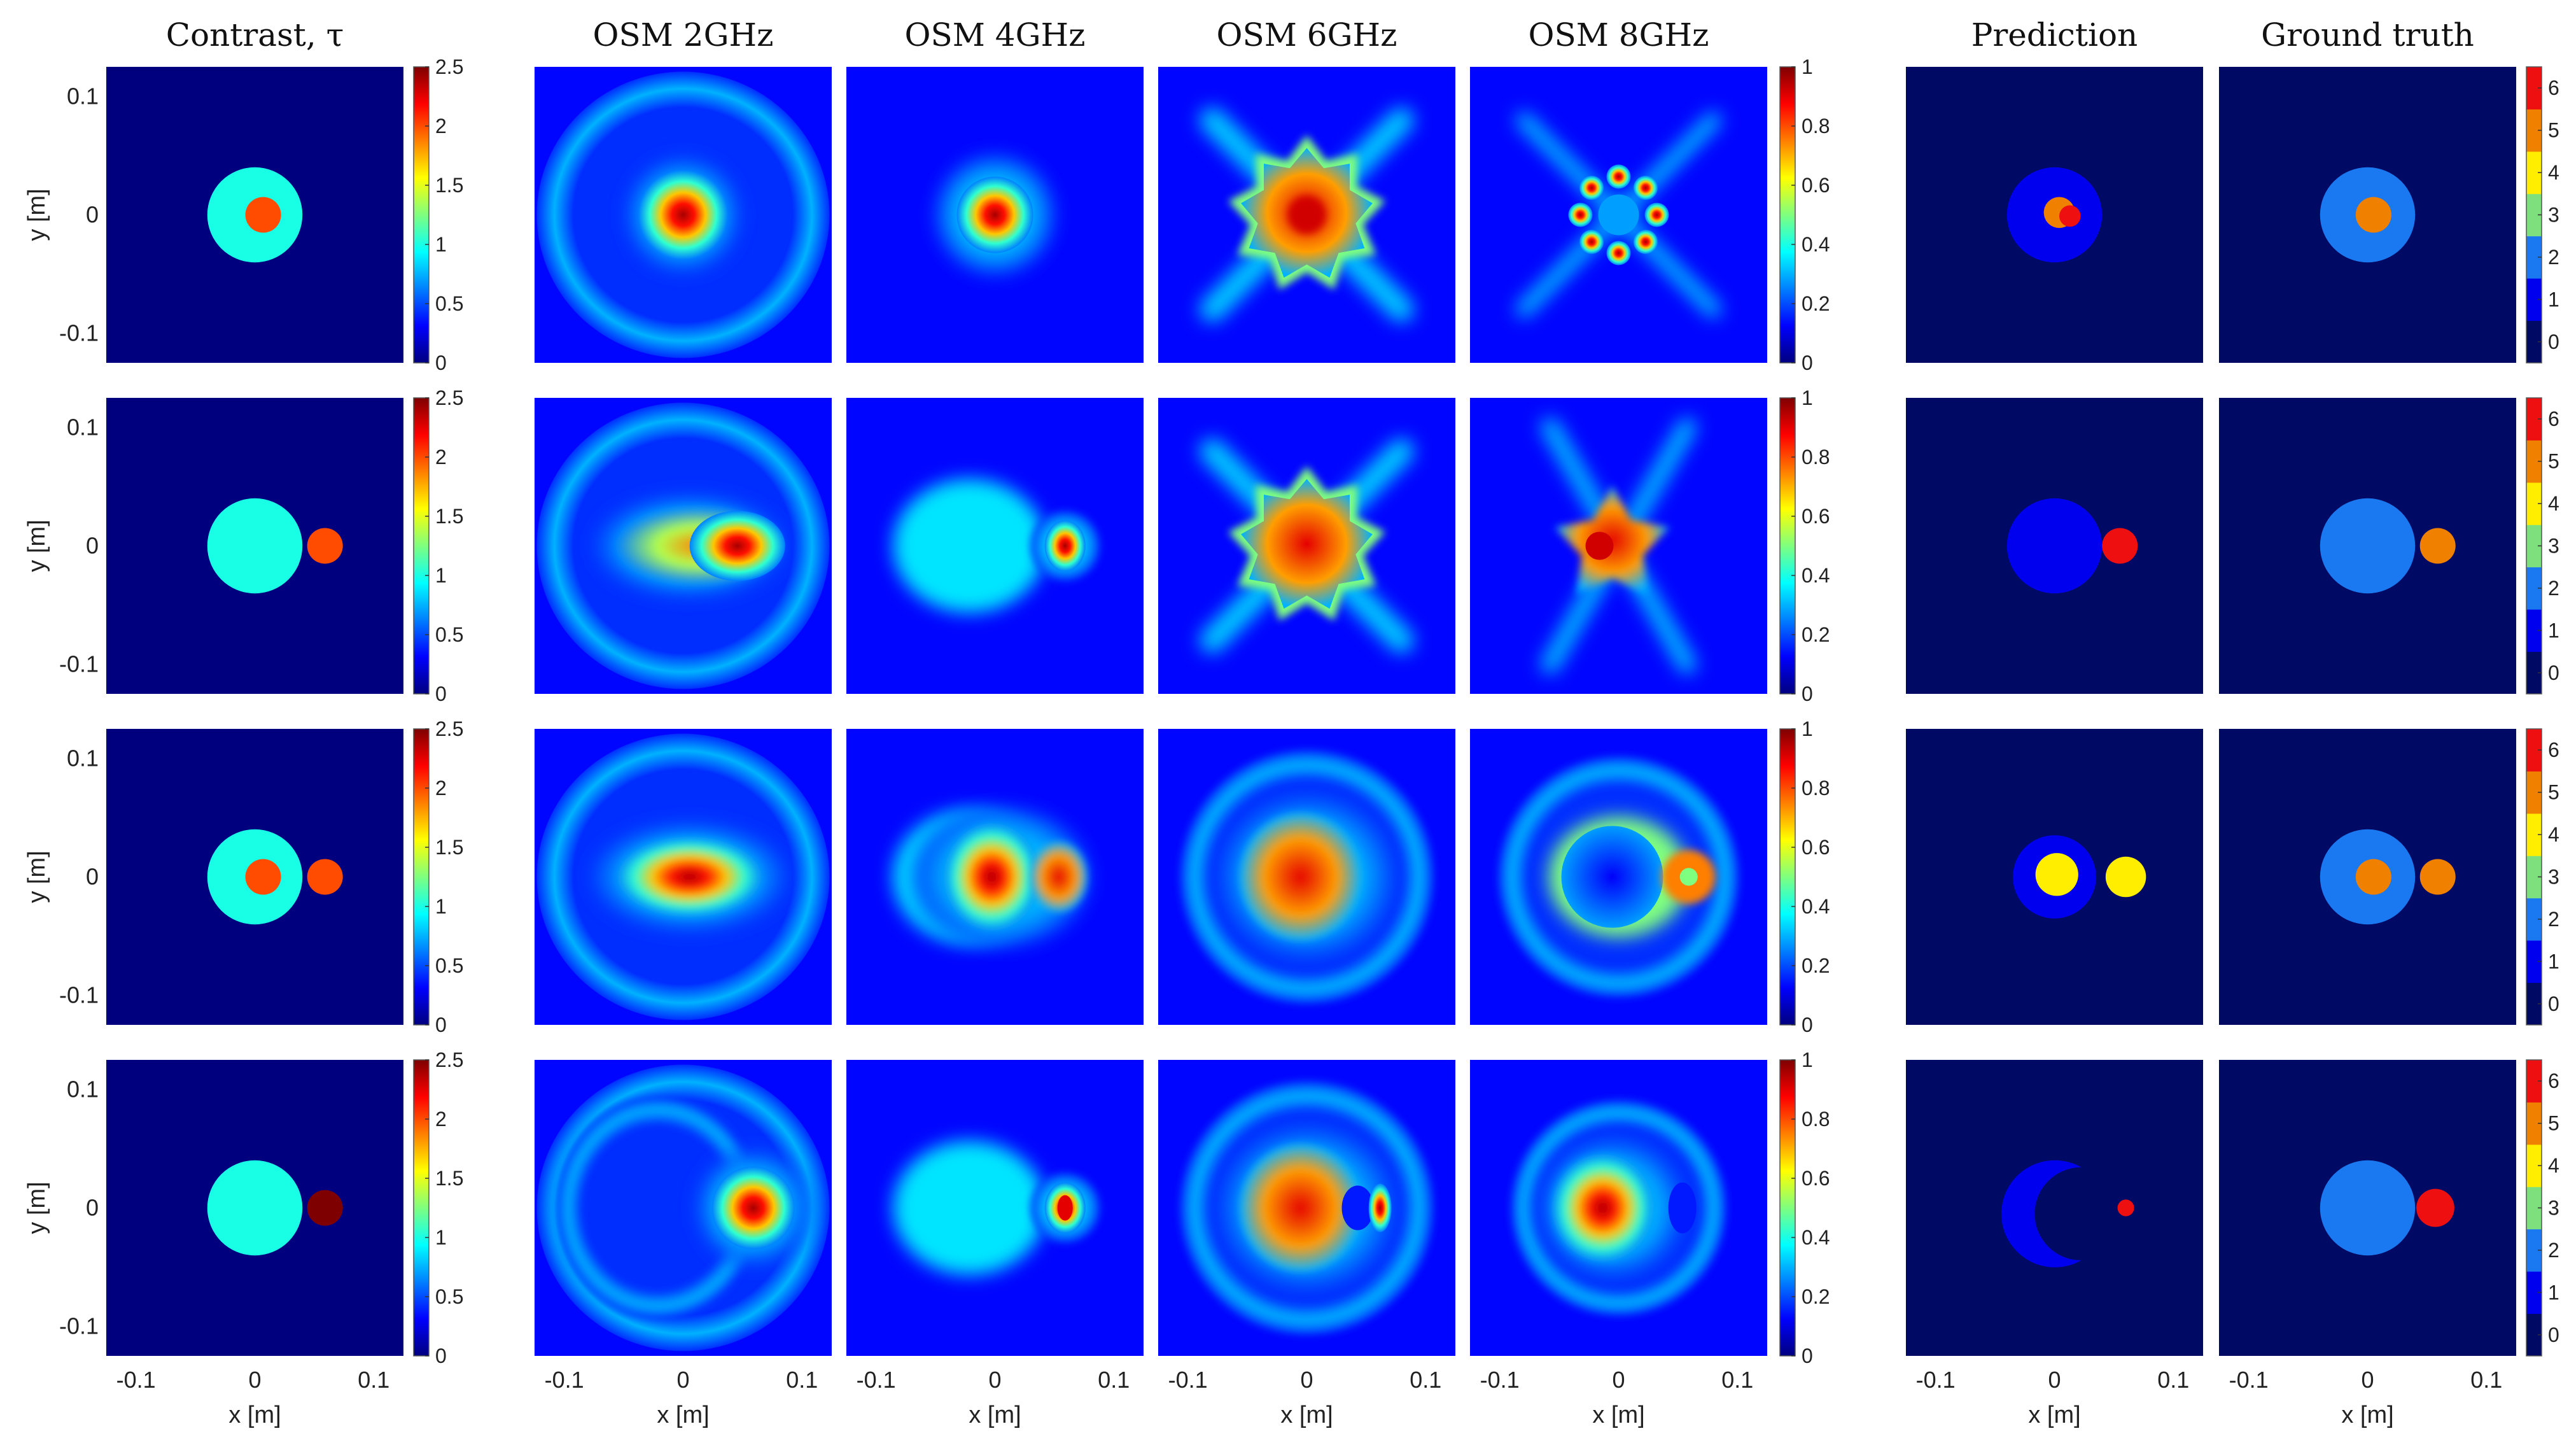 The image size is (2576, 1438). I want to click on panel-r0-c4, so click(1618, 215).